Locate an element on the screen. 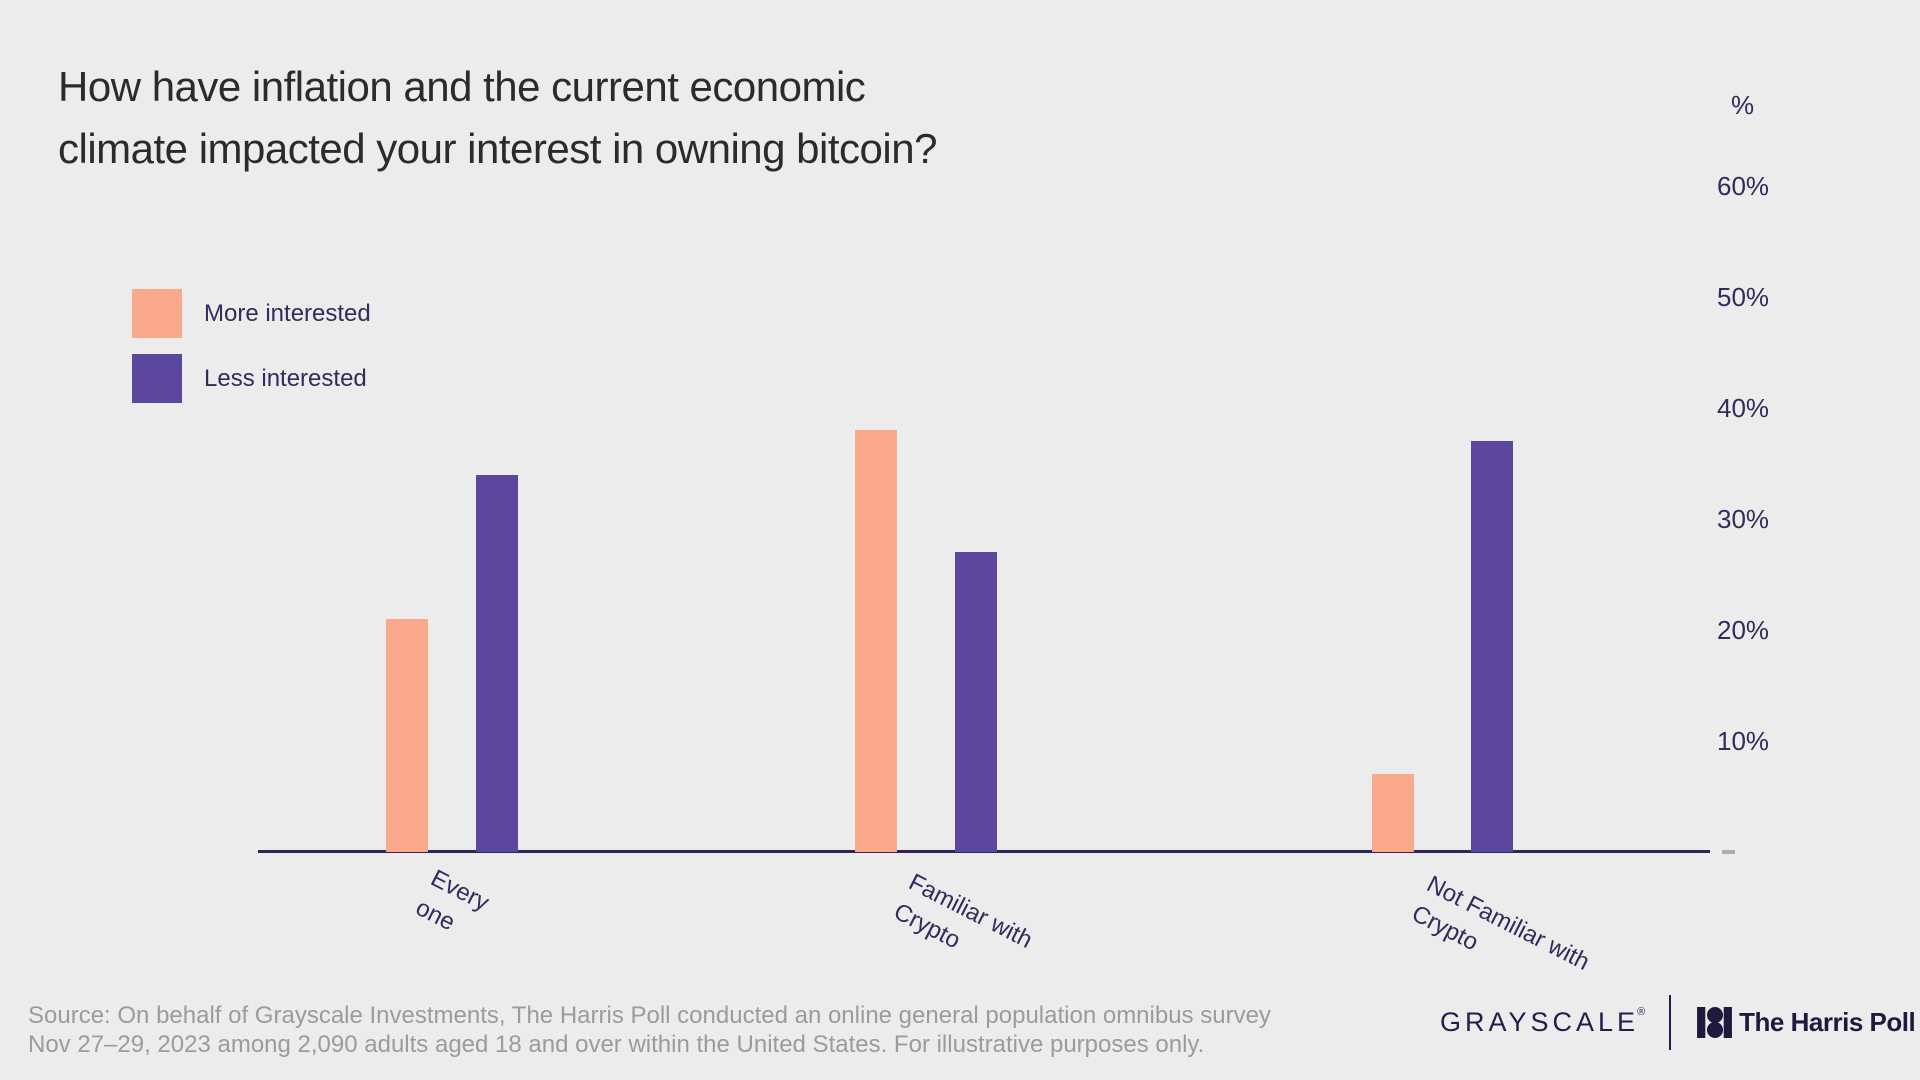  x-axis-category-label: Not Familiar with Crypto is located at coordinates (1500, 923).